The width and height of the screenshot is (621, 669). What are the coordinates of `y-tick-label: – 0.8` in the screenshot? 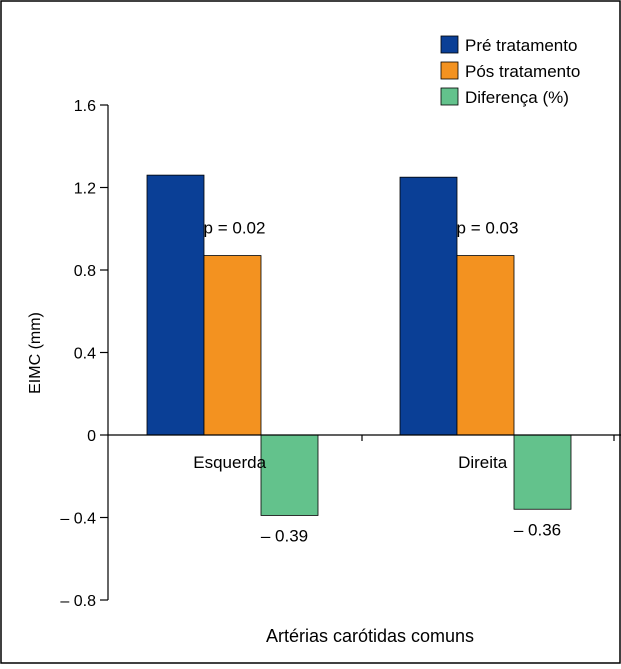 It's located at (78, 601).